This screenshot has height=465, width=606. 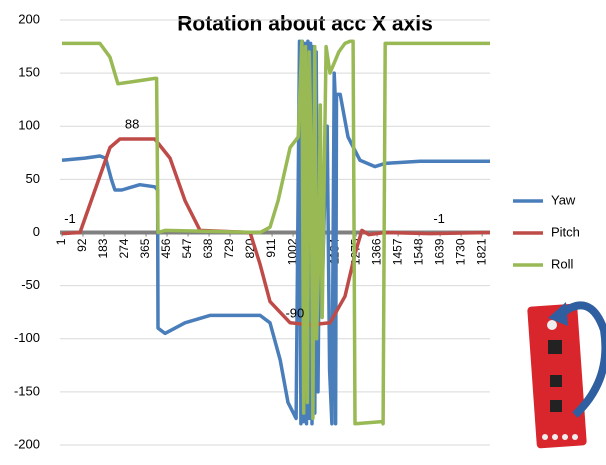 I want to click on x-tick-label: 1548, so click(x=418, y=251).